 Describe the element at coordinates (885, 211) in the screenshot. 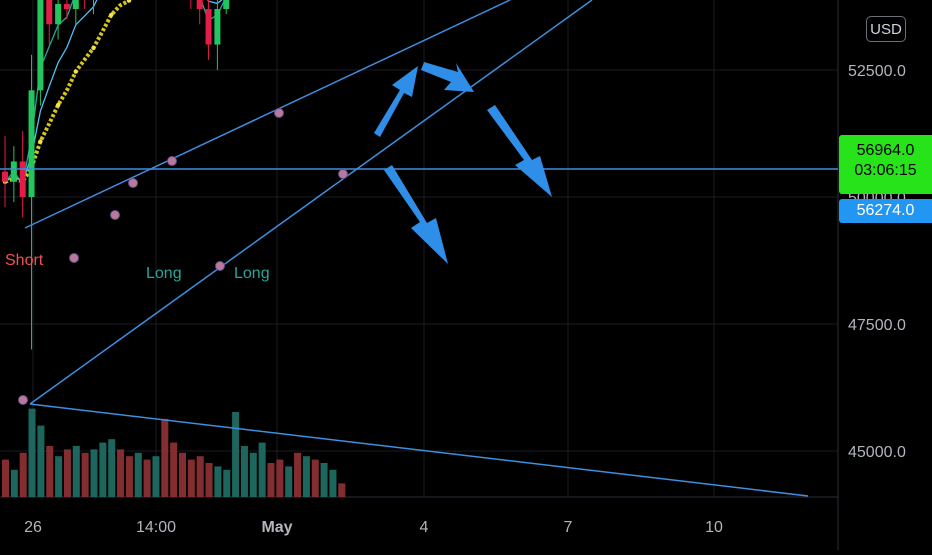

I see `line-price-tag: 56274.0` at that location.